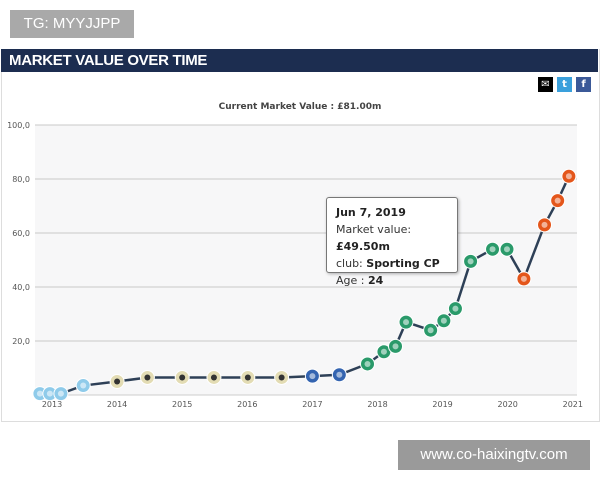 This screenshot has height=480, width=600. Describe the element at coordinates (21, 341) in the screenshot. I see `y-tick-label: 20,0` at that location.